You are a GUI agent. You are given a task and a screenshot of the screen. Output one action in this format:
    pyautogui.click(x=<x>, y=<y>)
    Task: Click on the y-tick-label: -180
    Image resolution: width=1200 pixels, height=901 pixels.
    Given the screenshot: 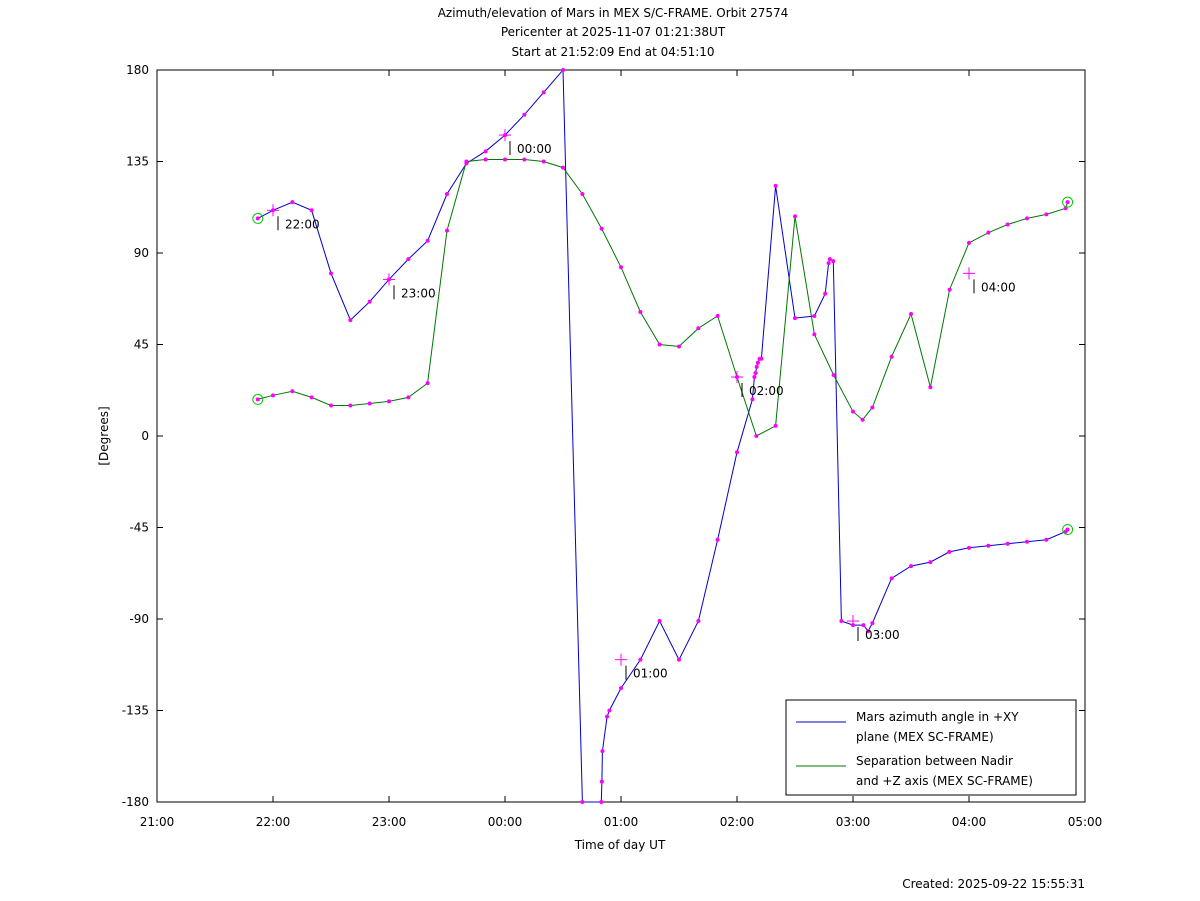 What is the action you would take?
    pyautogui.click(x=135, y=802)
    